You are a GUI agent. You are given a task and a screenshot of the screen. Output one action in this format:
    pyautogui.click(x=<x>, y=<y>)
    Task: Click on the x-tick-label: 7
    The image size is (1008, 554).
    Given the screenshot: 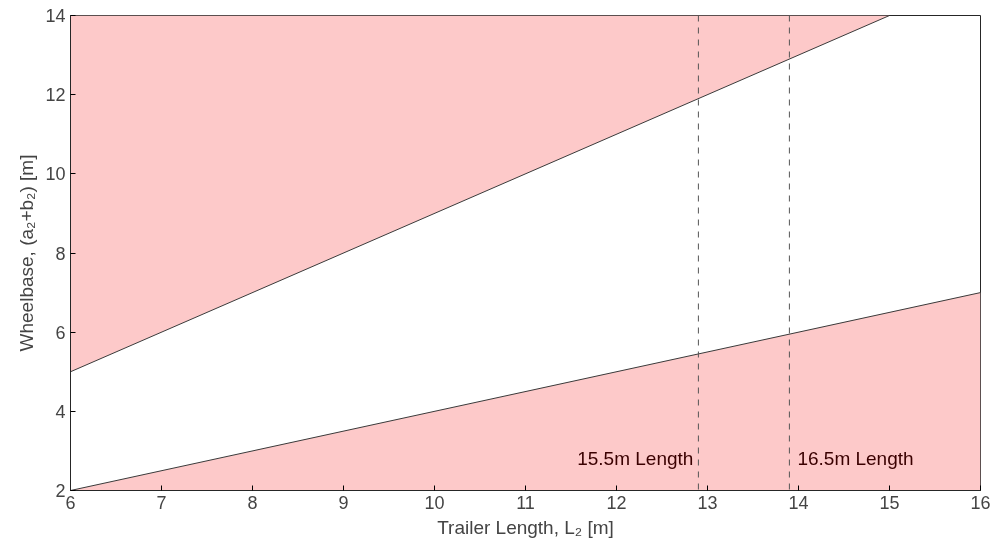 What is the action you would take?
    pyautogui.click(x=161, y=502)
    